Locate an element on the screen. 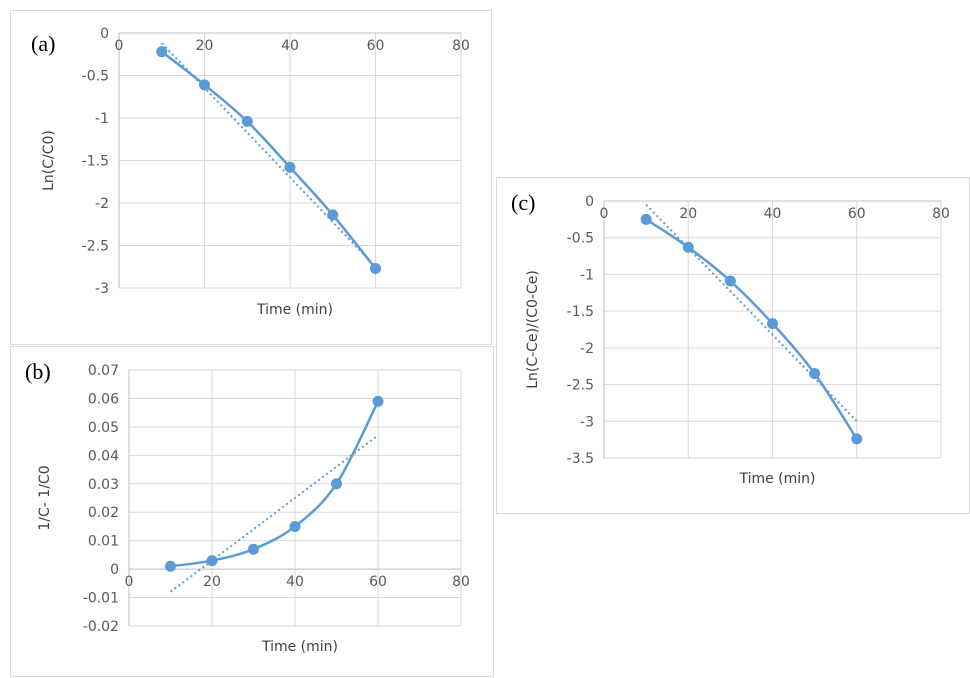 This screenshot has width=970, height=678. panel-label: (c) is located at coordinates (523, 202).